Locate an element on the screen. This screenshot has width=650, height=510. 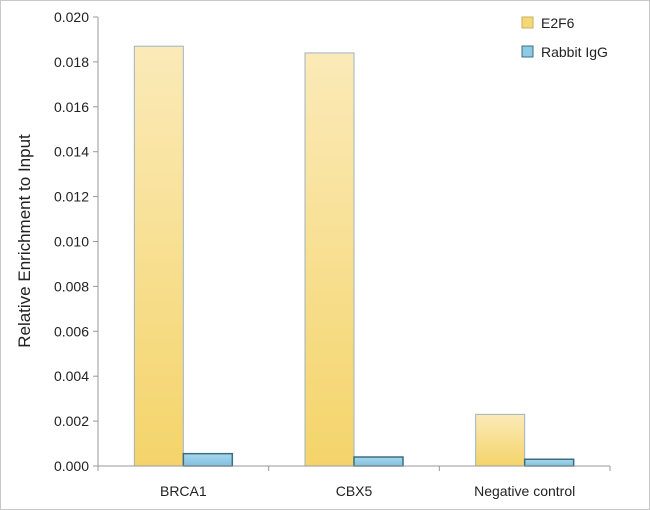
y-tick-label: 0.016 is located at coordinates (71, 107).